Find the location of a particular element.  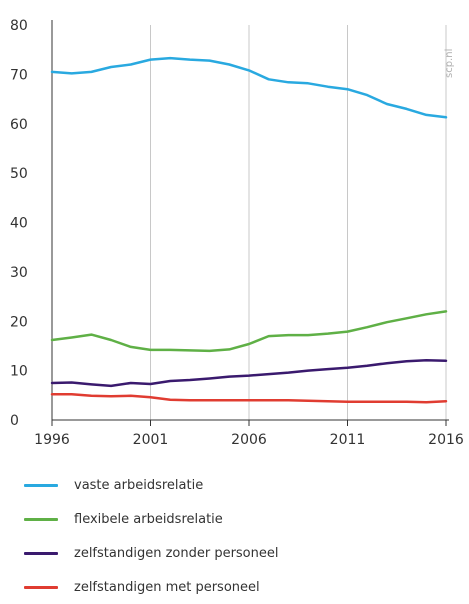

x-tick-label-2001: 2001 is located at coordinates (151, 440).